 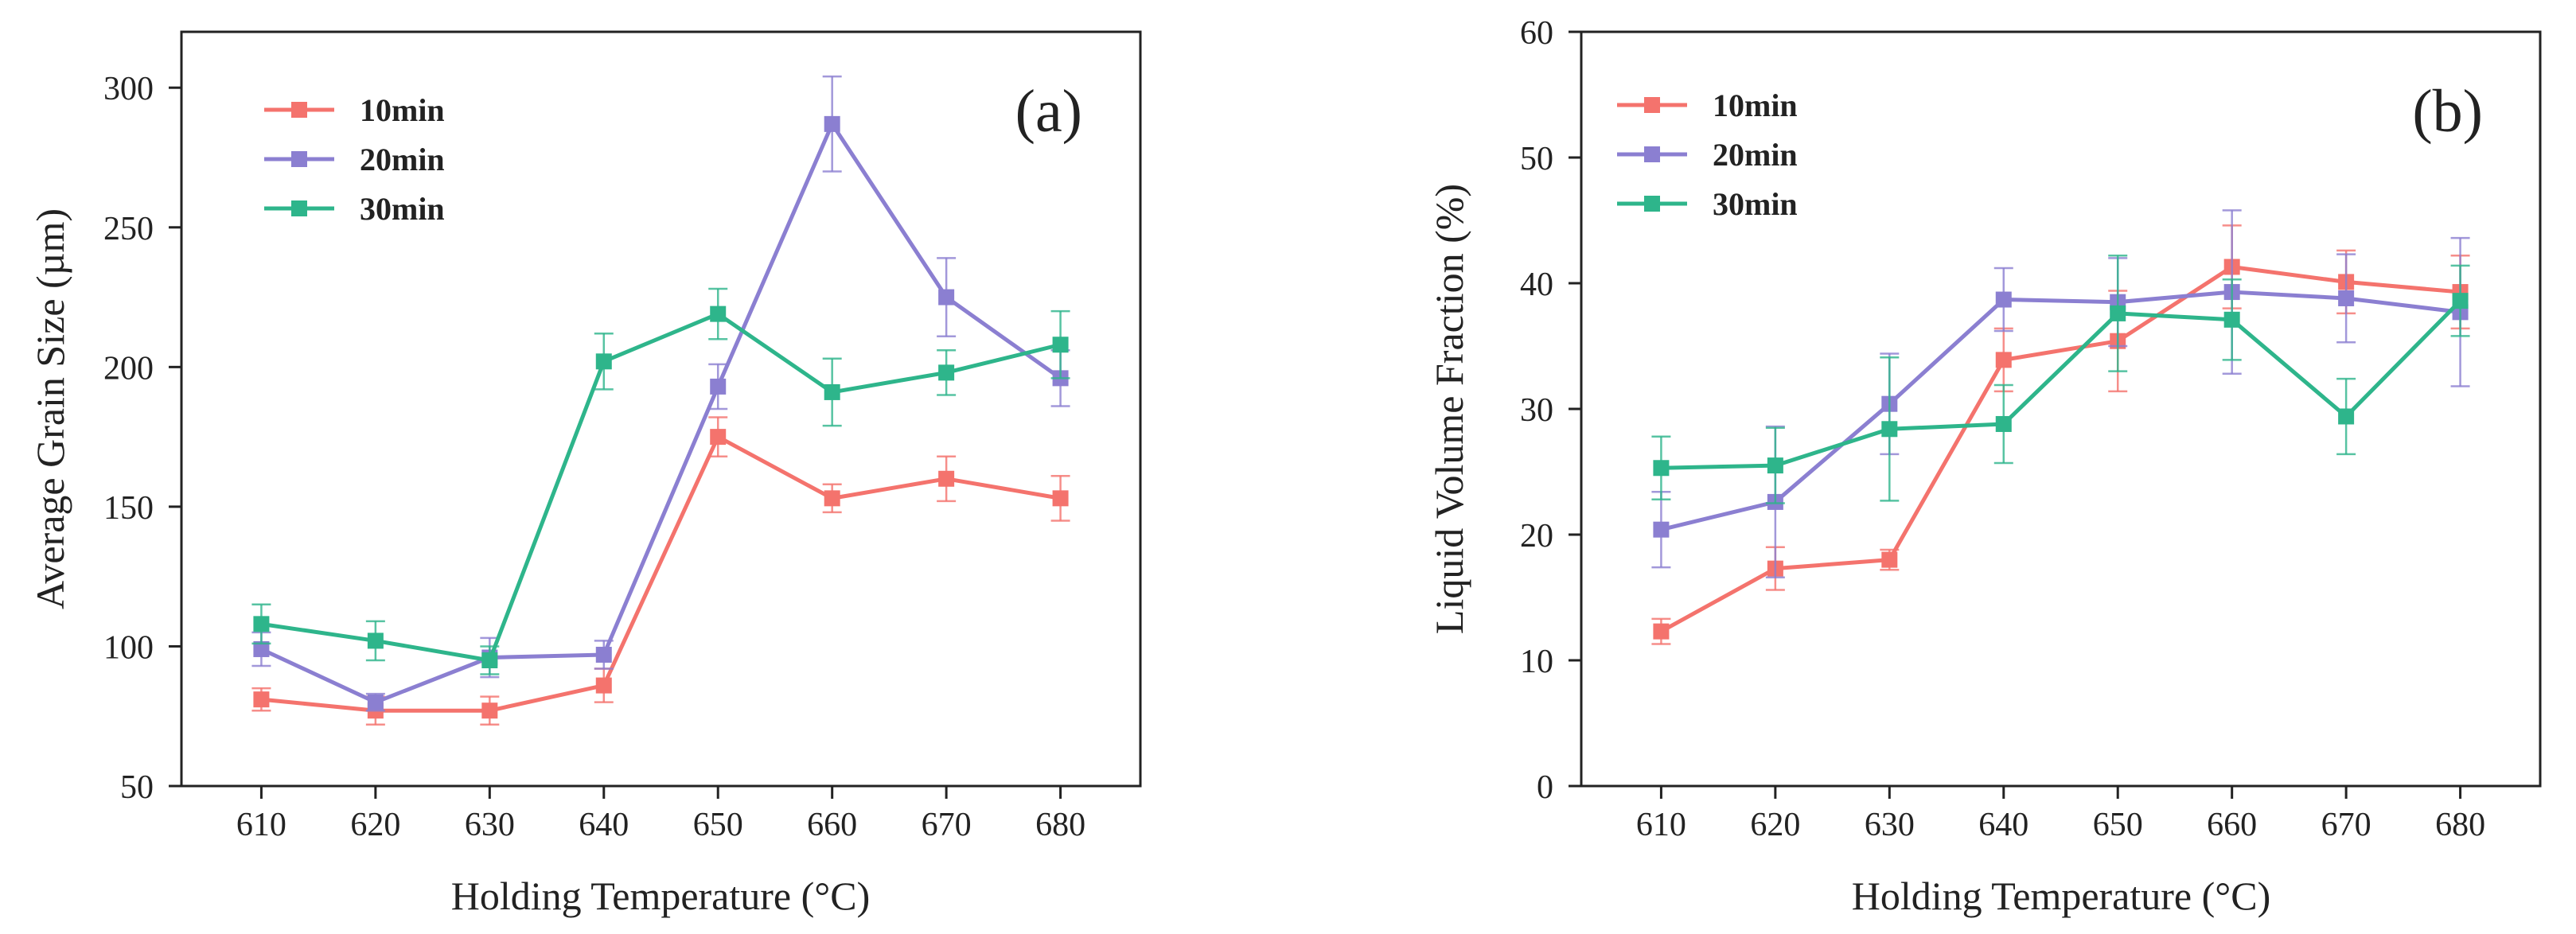 I want to click on panel-b-legend-item-20min: 20min, so click(x=1707, y=155).